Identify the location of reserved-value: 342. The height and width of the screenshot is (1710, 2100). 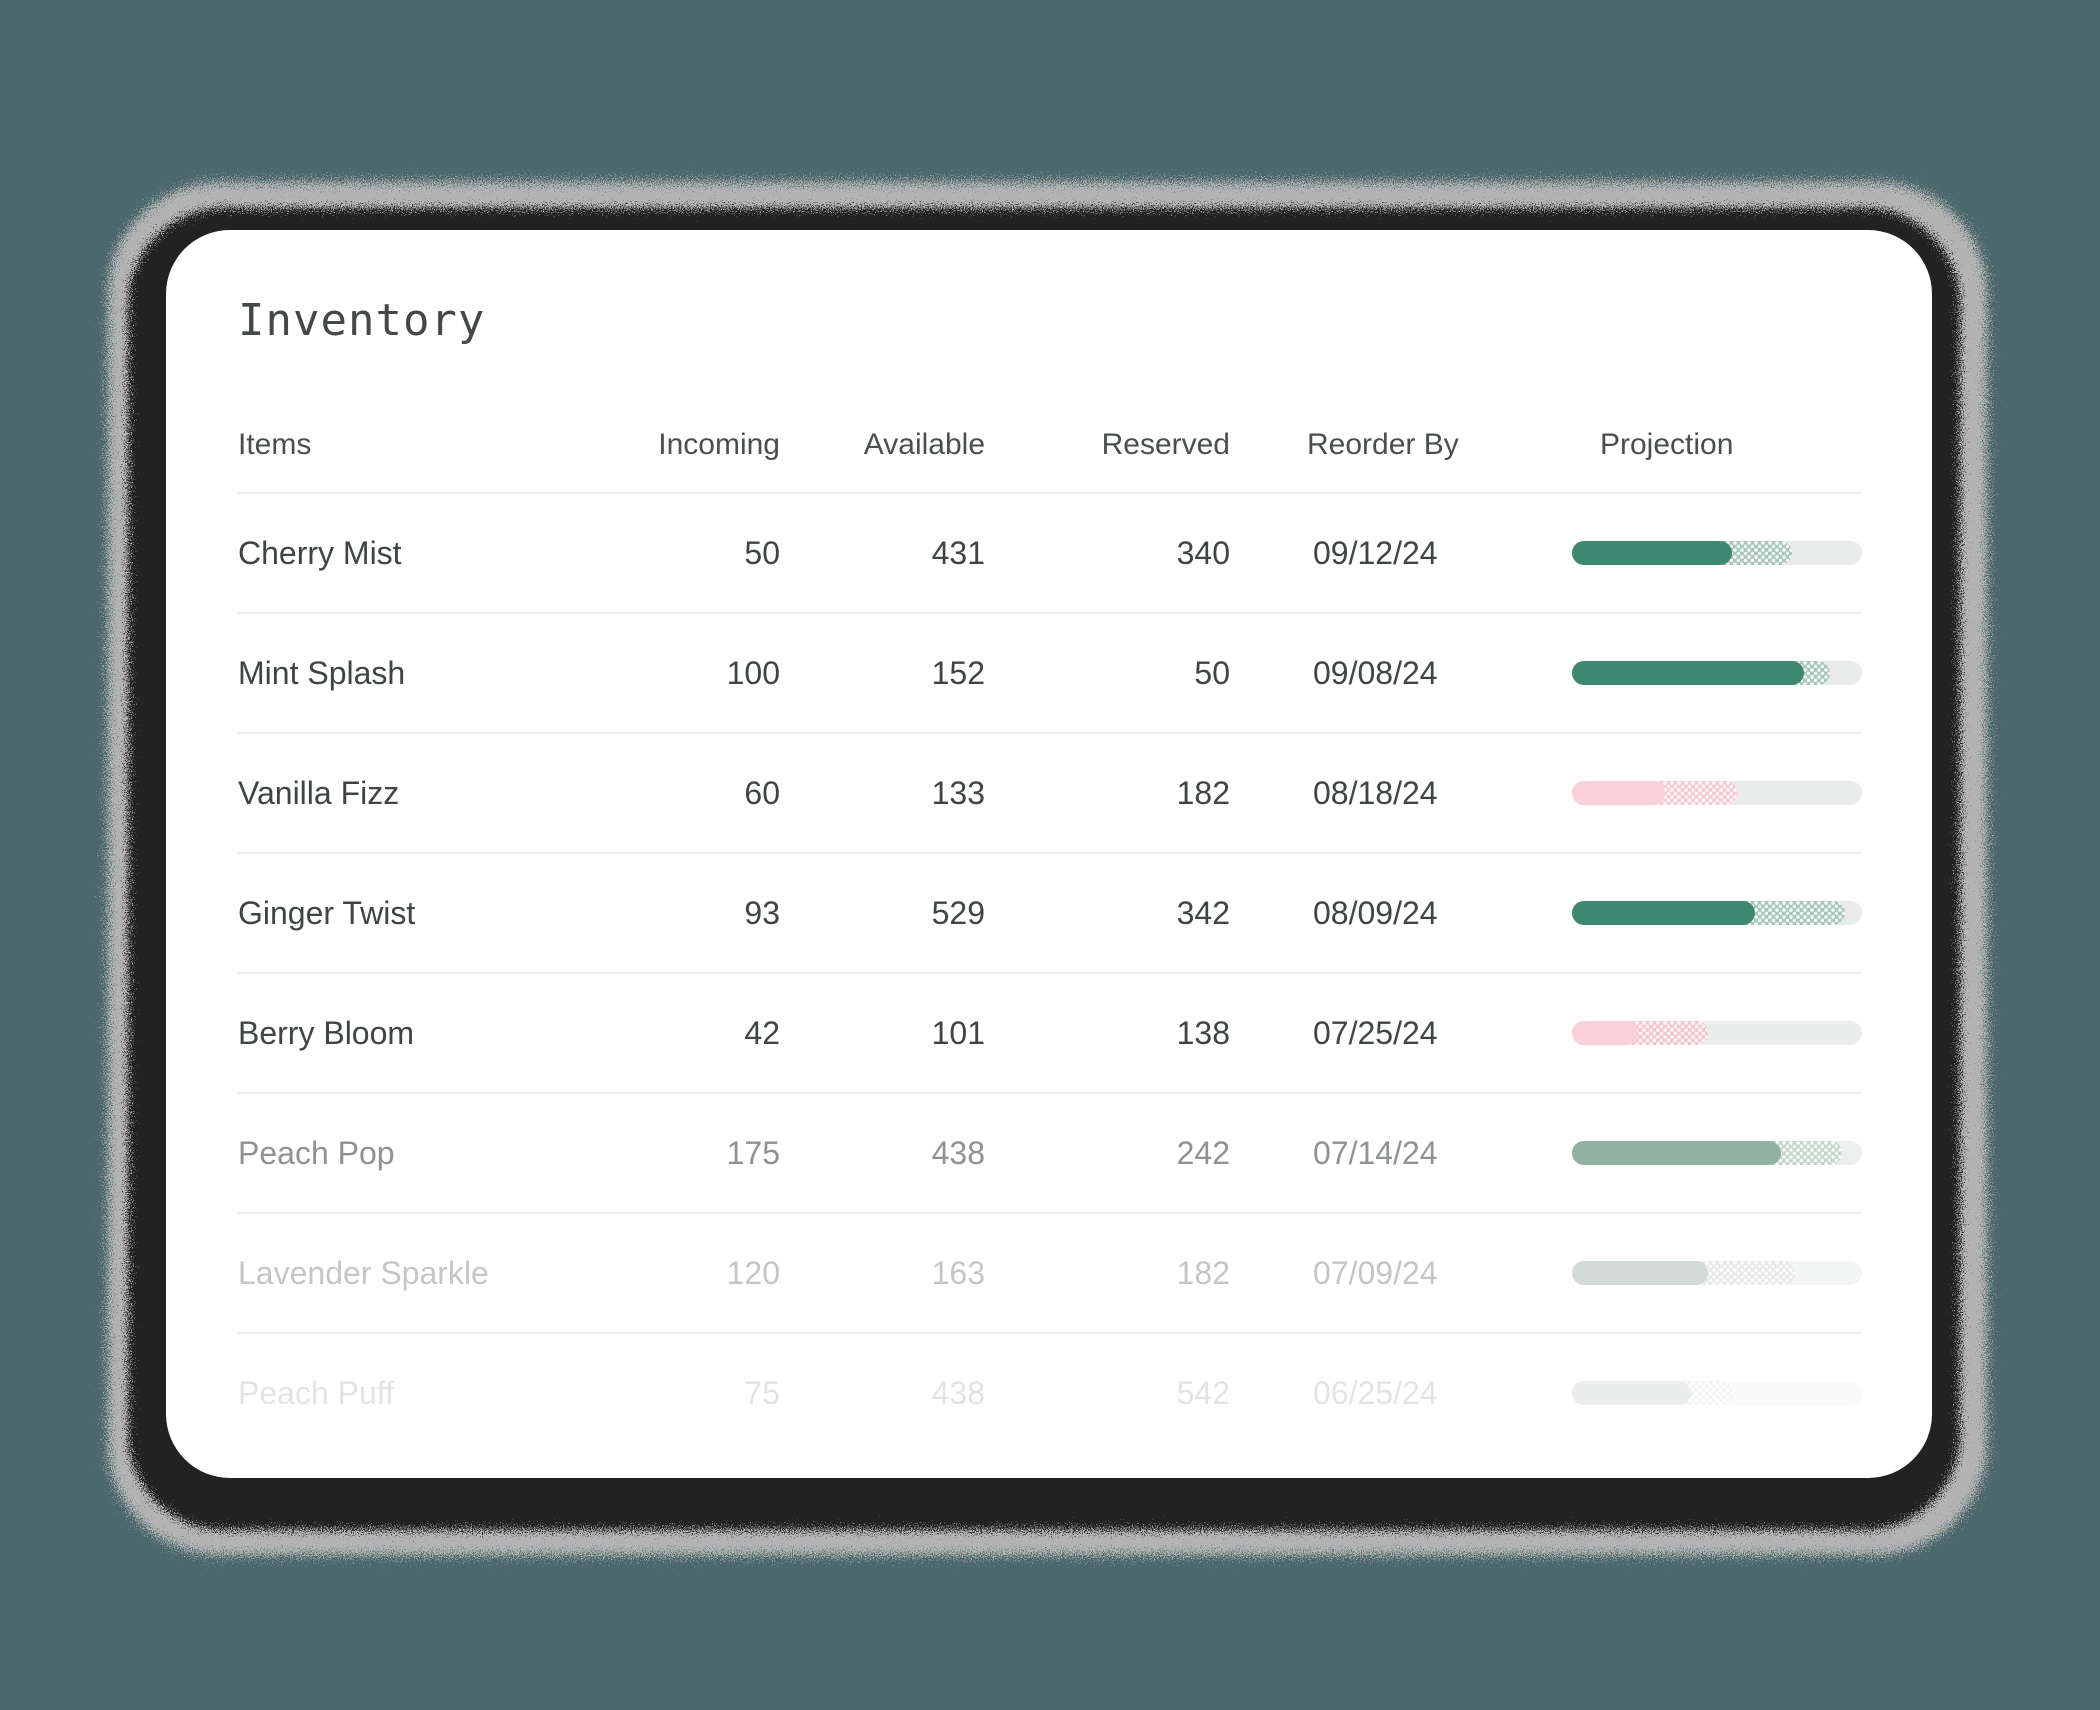
(1203, 912).